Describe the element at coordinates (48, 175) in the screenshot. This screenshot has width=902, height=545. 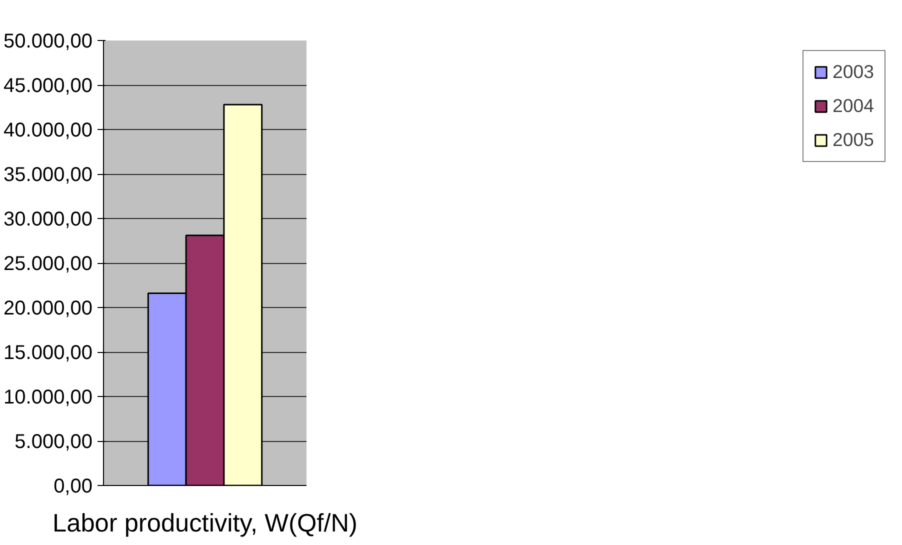
I see `y-tick-label: 35.000,00` at that location.